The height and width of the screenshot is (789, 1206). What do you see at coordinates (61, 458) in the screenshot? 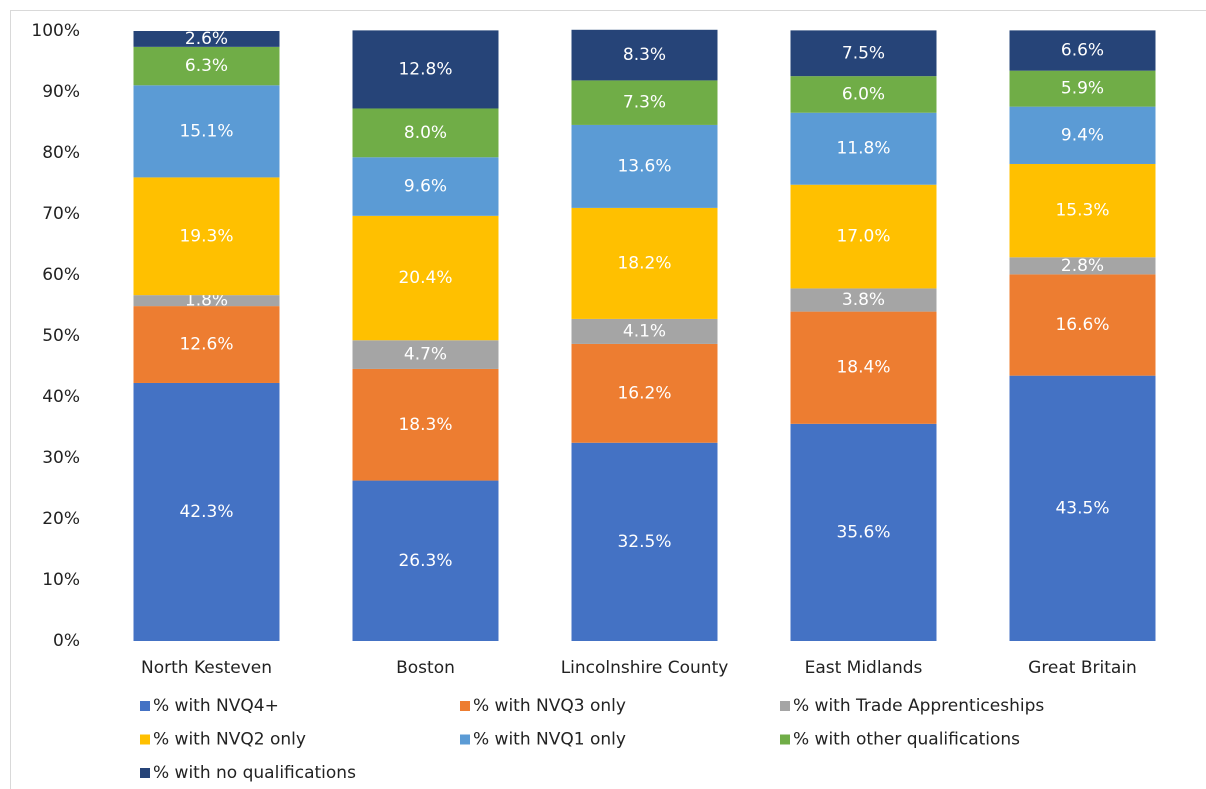
I see `y-tick-label: 30%` at bounding box center [61, 458].